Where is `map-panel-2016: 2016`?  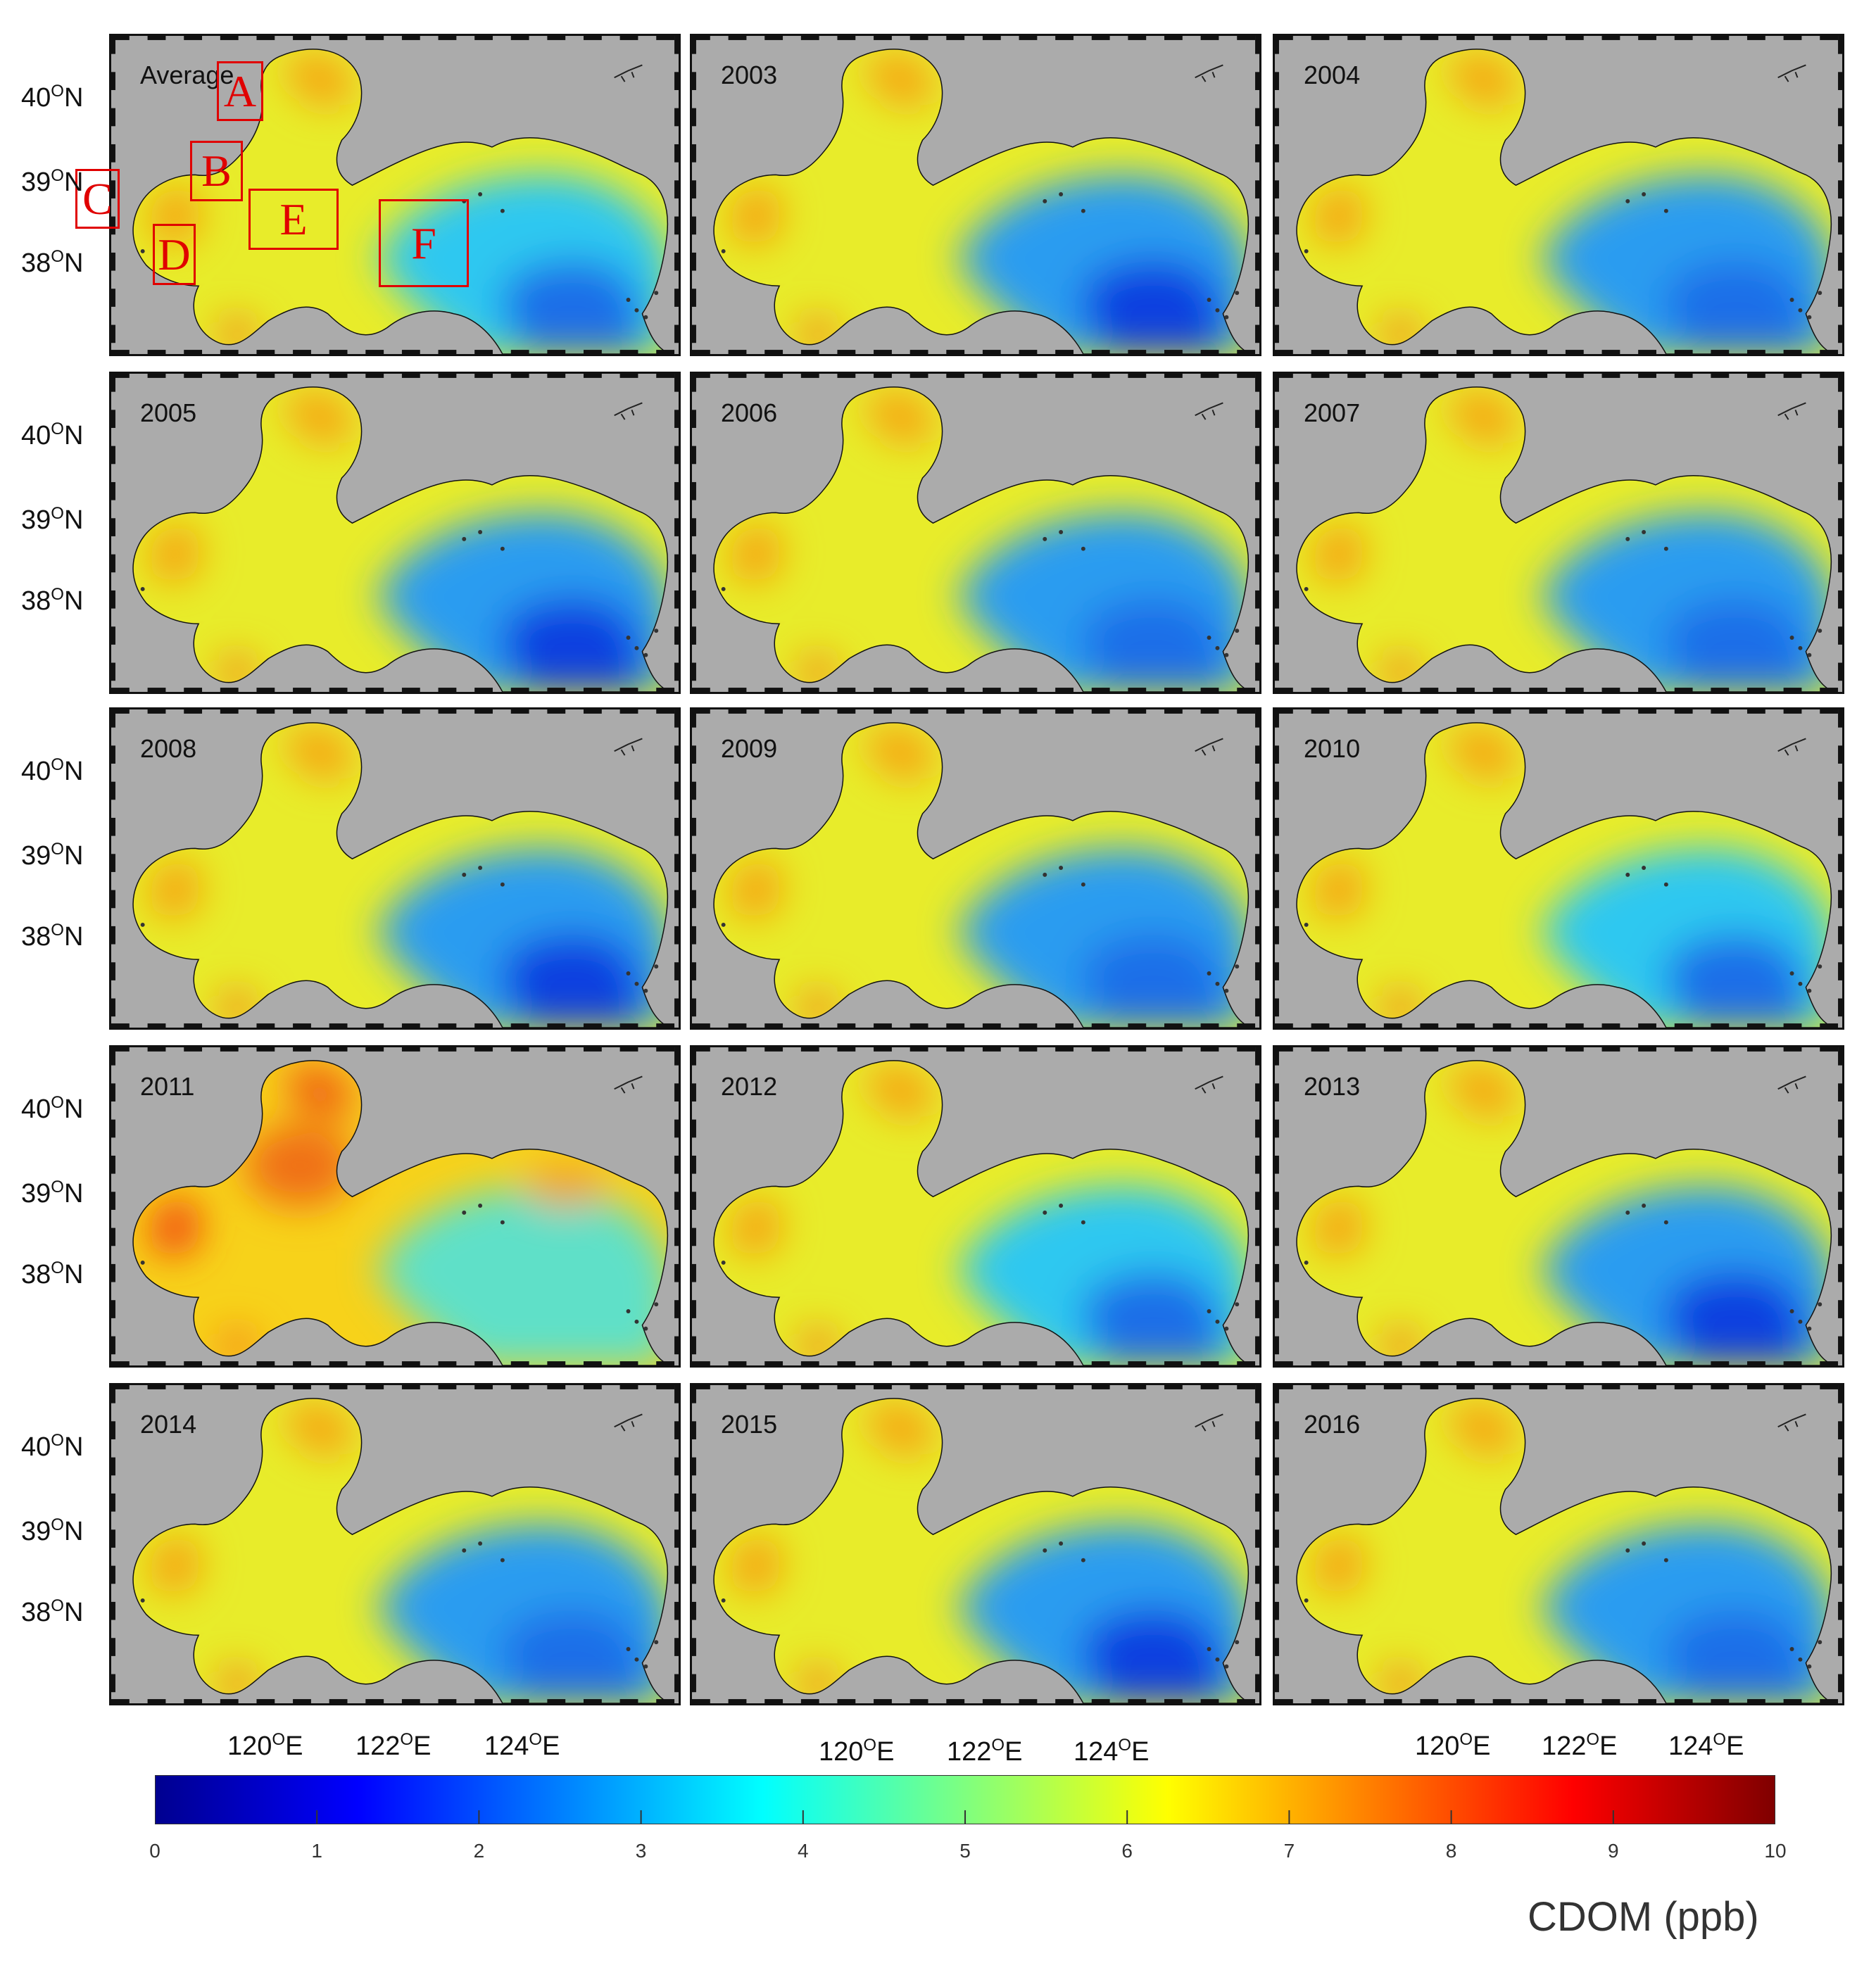
map-panel-2016: 2016 is located at coordinates (1559, 1544).